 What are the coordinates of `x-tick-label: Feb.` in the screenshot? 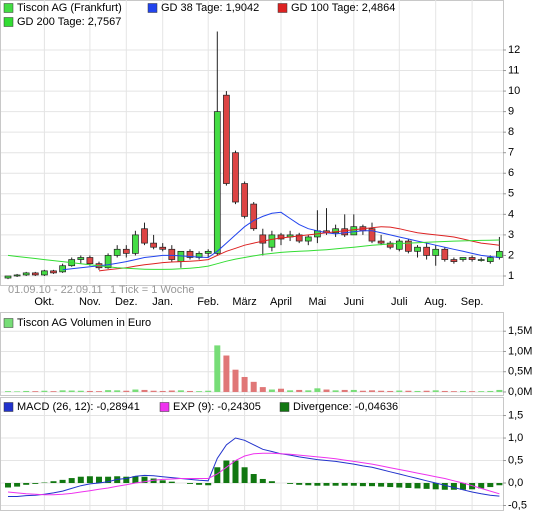 It's located at (208, 302).